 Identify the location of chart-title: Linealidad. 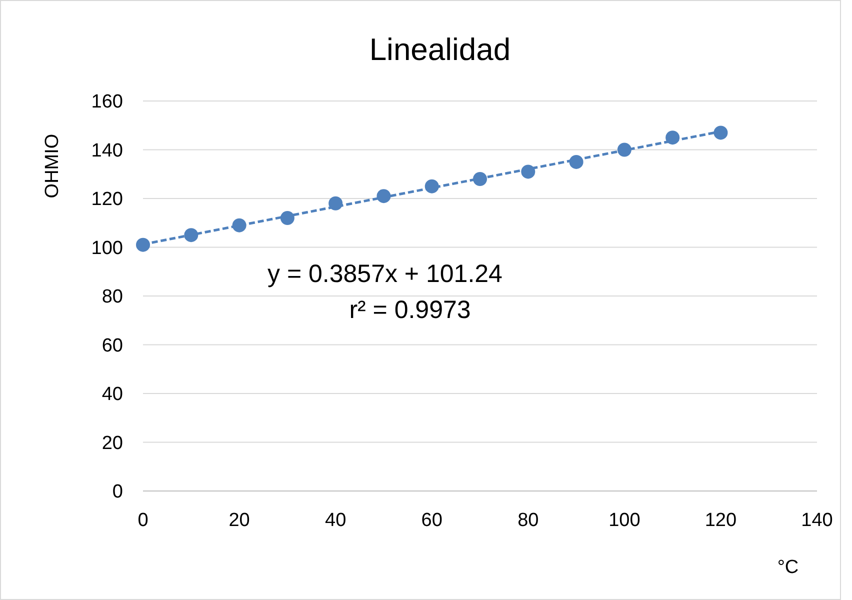
(440, 49).